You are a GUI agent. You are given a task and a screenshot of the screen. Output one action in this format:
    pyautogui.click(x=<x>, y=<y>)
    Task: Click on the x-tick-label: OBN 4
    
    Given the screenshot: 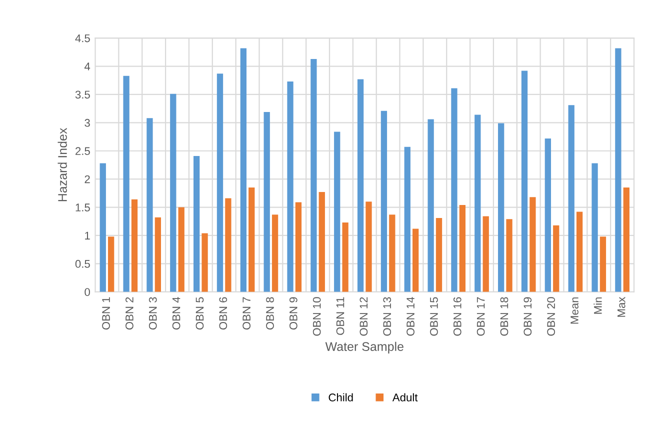 What is the action you would take?
    pyautogui.click(x=176, y=313)
    